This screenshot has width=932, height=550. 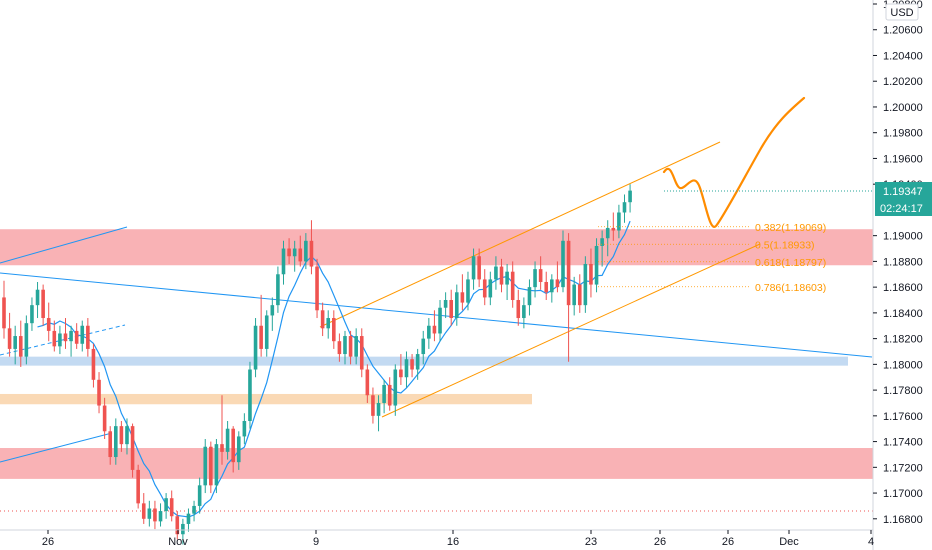 What do you see at coordinates (903, 31) in the screenshot?
I see `price-tick-label: 1.20600` at bounding box center [903, 31].